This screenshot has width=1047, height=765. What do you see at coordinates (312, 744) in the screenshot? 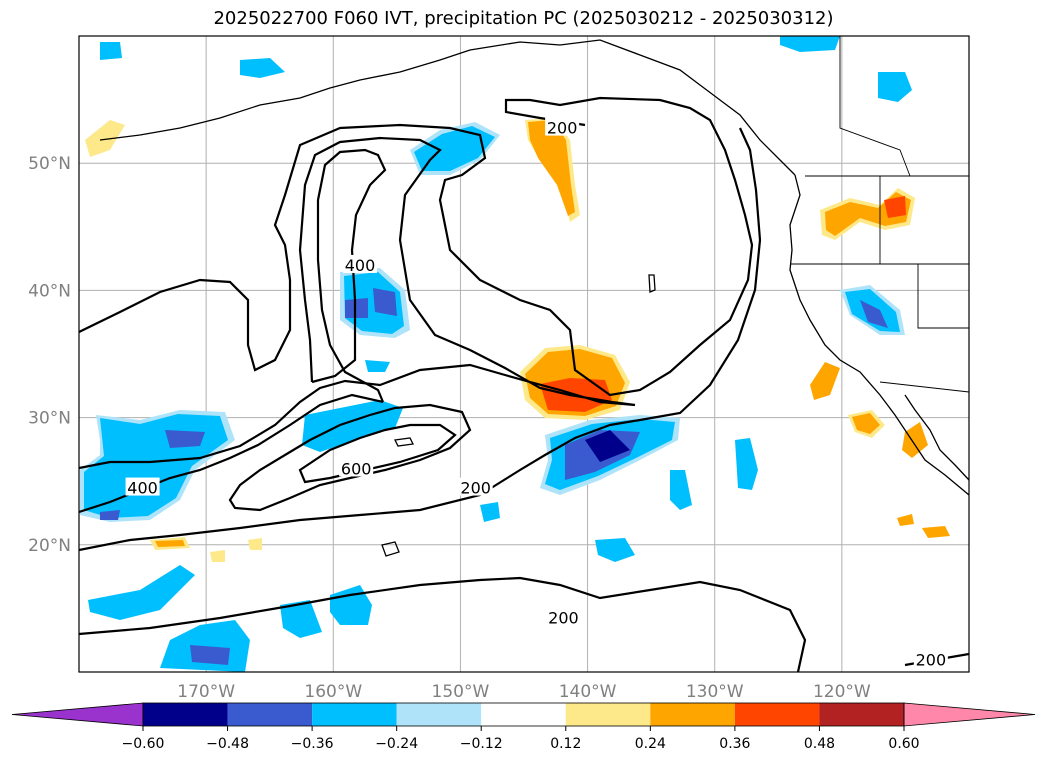
I see `colorbar-tick-label: −0.36` at bounding box center [312, 744].